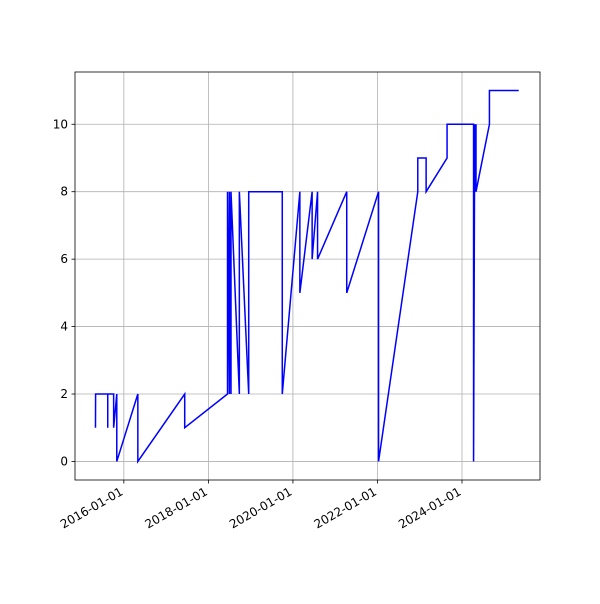 The image size is (600, 604). What do you see at coordinates (60, 124) in the screenshot?
I see `y-tick-label: 10` at bounding box center [60, 124].